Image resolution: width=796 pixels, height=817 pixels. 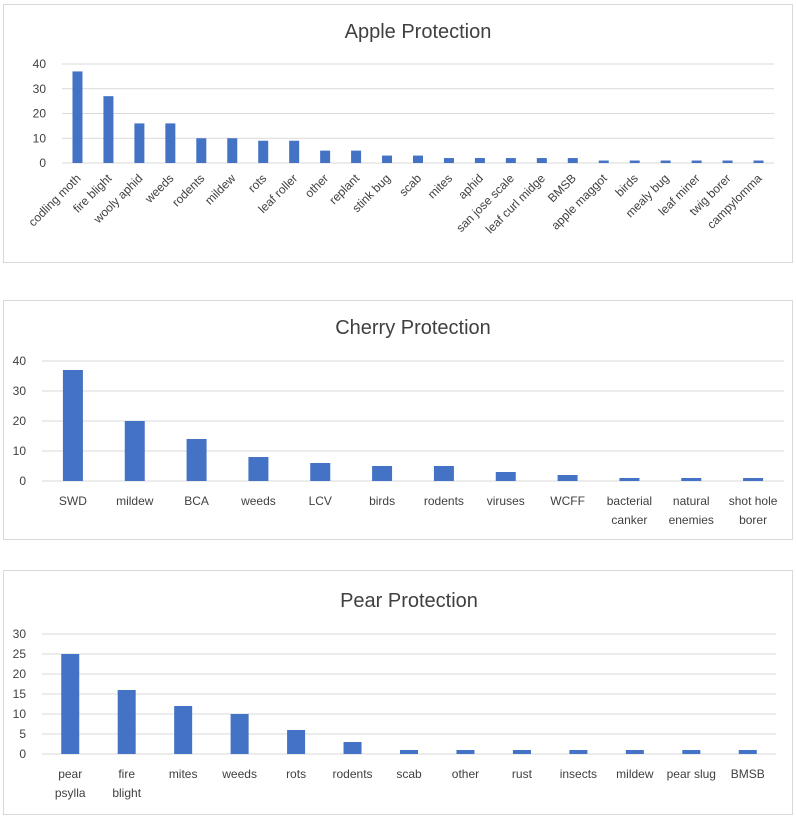 I want to click on cherry-x-tick-label: natural enemies, so click(x=691, y=510).